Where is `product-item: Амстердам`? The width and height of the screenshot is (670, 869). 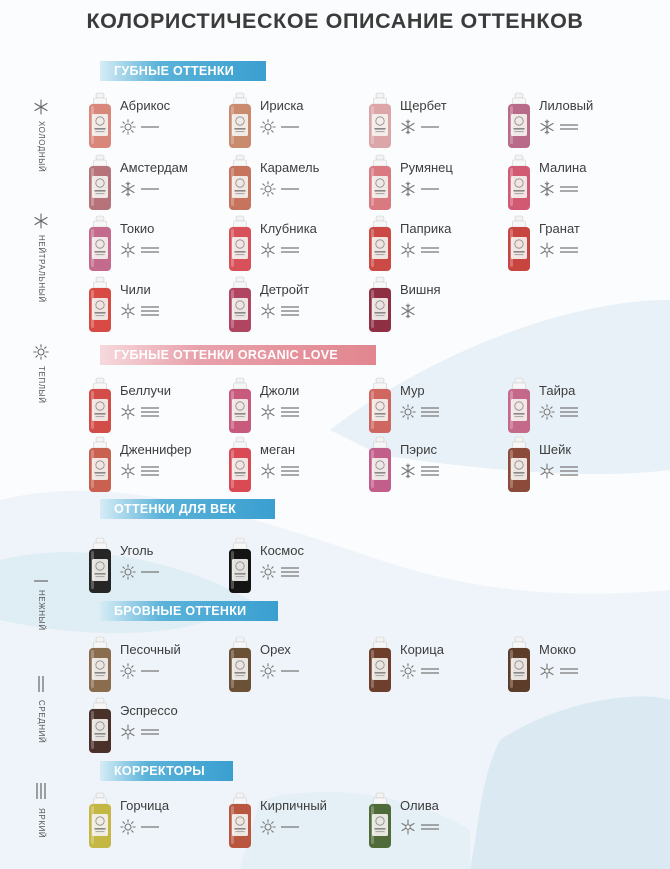 product-item: Амстердам is located at coordinates (156, 184).